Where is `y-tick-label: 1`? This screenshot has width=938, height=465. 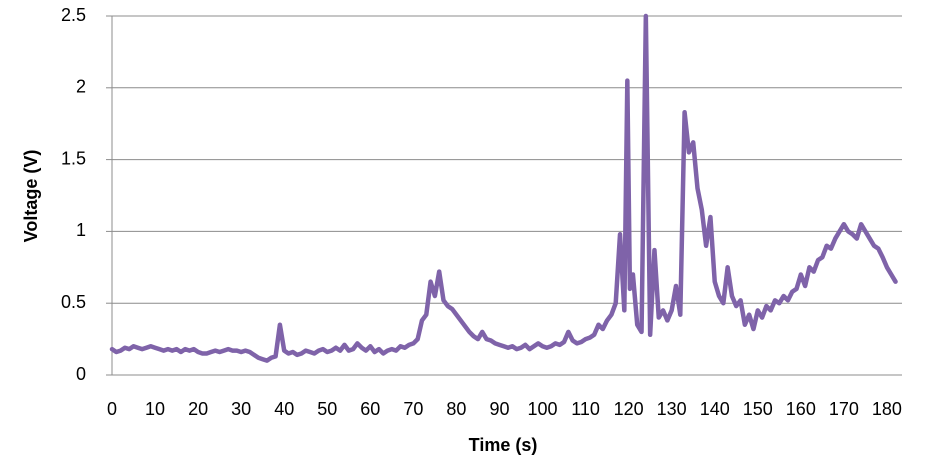 y-tick-label: 1 is located at coordinates (81, 230).